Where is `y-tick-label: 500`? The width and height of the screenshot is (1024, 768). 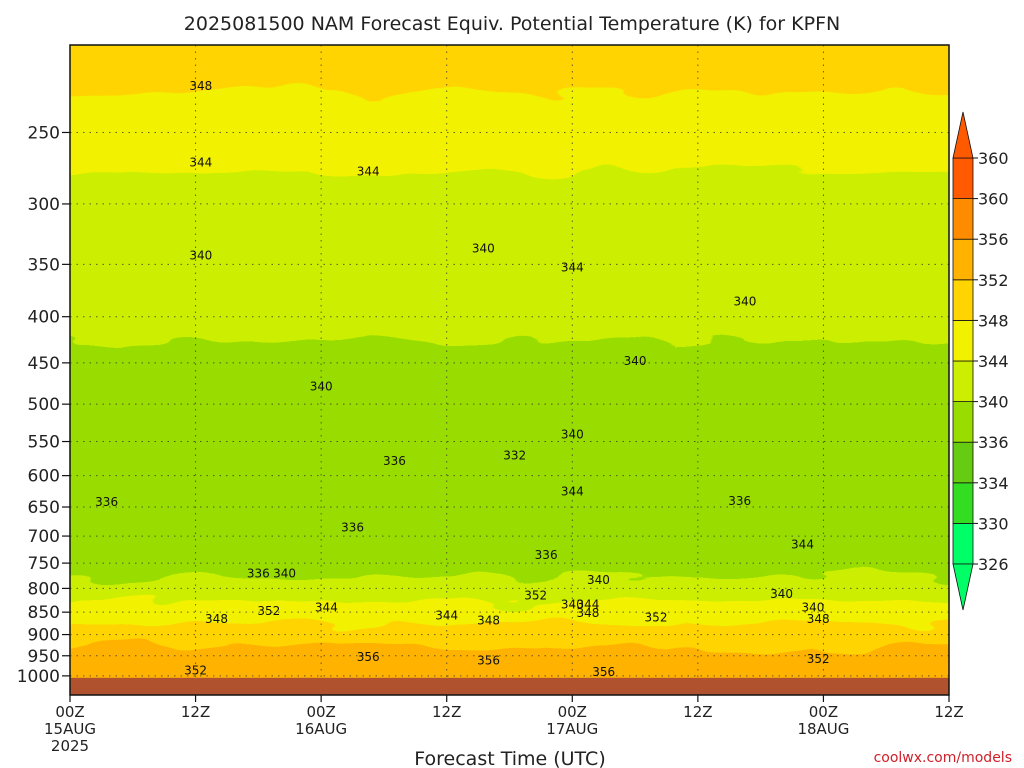 y-tick-label: 500 is located at coordinates (44, 405).